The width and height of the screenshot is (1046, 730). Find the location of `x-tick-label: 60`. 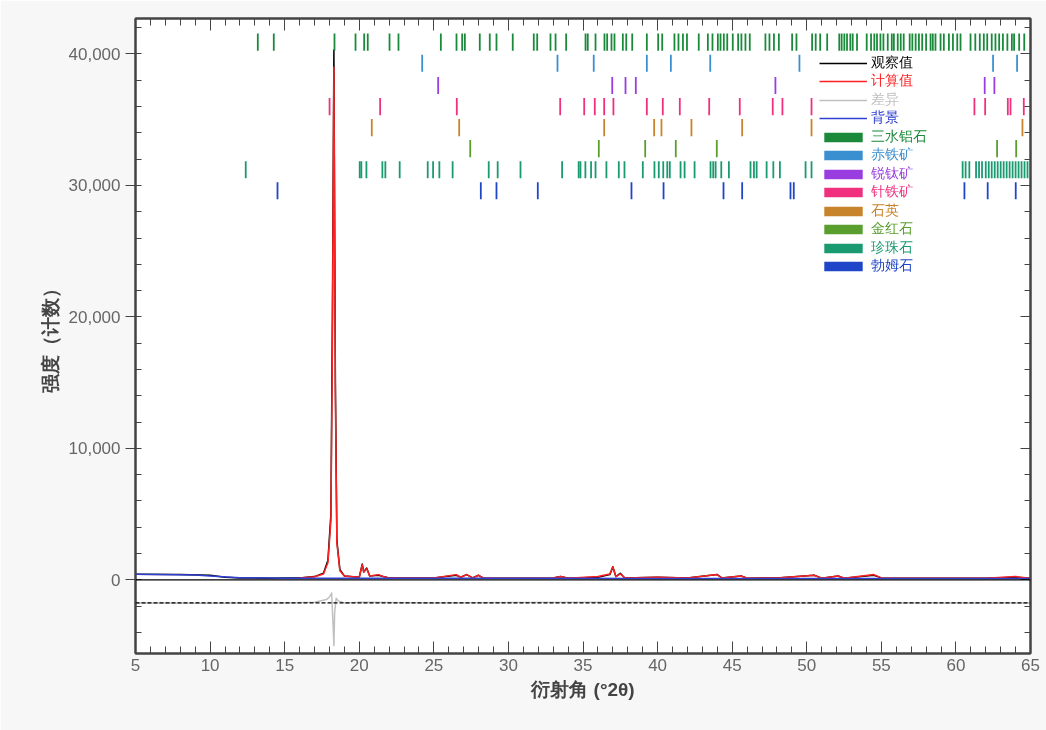

x-tick-label: 60 is located at coordinates (956, 665).